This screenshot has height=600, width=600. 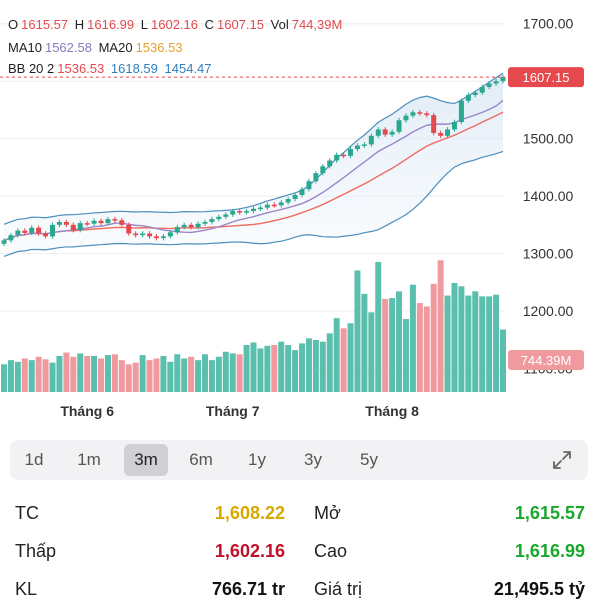 I want to click on low-value: 1602.16, so click(x=174, y=24).